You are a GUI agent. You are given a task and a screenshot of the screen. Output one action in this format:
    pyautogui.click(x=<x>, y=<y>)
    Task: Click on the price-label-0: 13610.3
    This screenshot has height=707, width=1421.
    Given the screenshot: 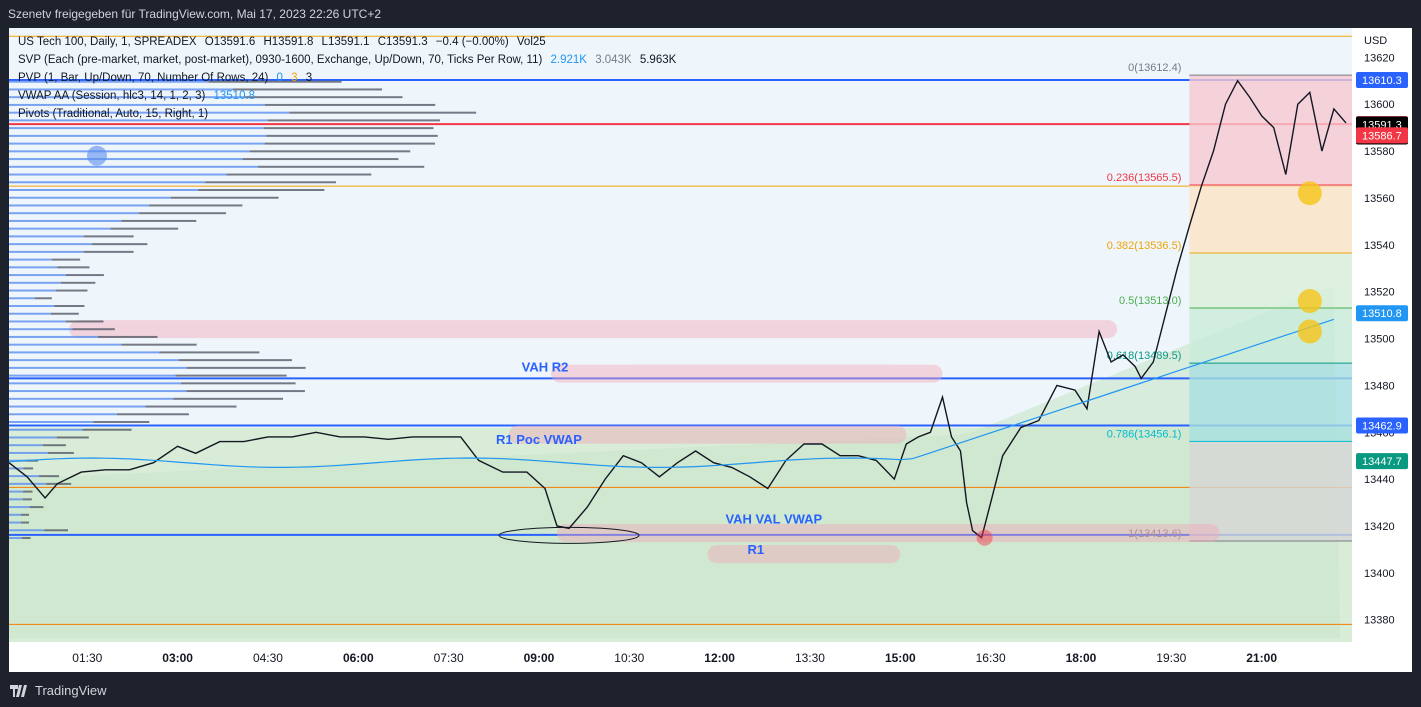 What is the action you would take?
    pyautogui.click(x=1382, y=81)
    